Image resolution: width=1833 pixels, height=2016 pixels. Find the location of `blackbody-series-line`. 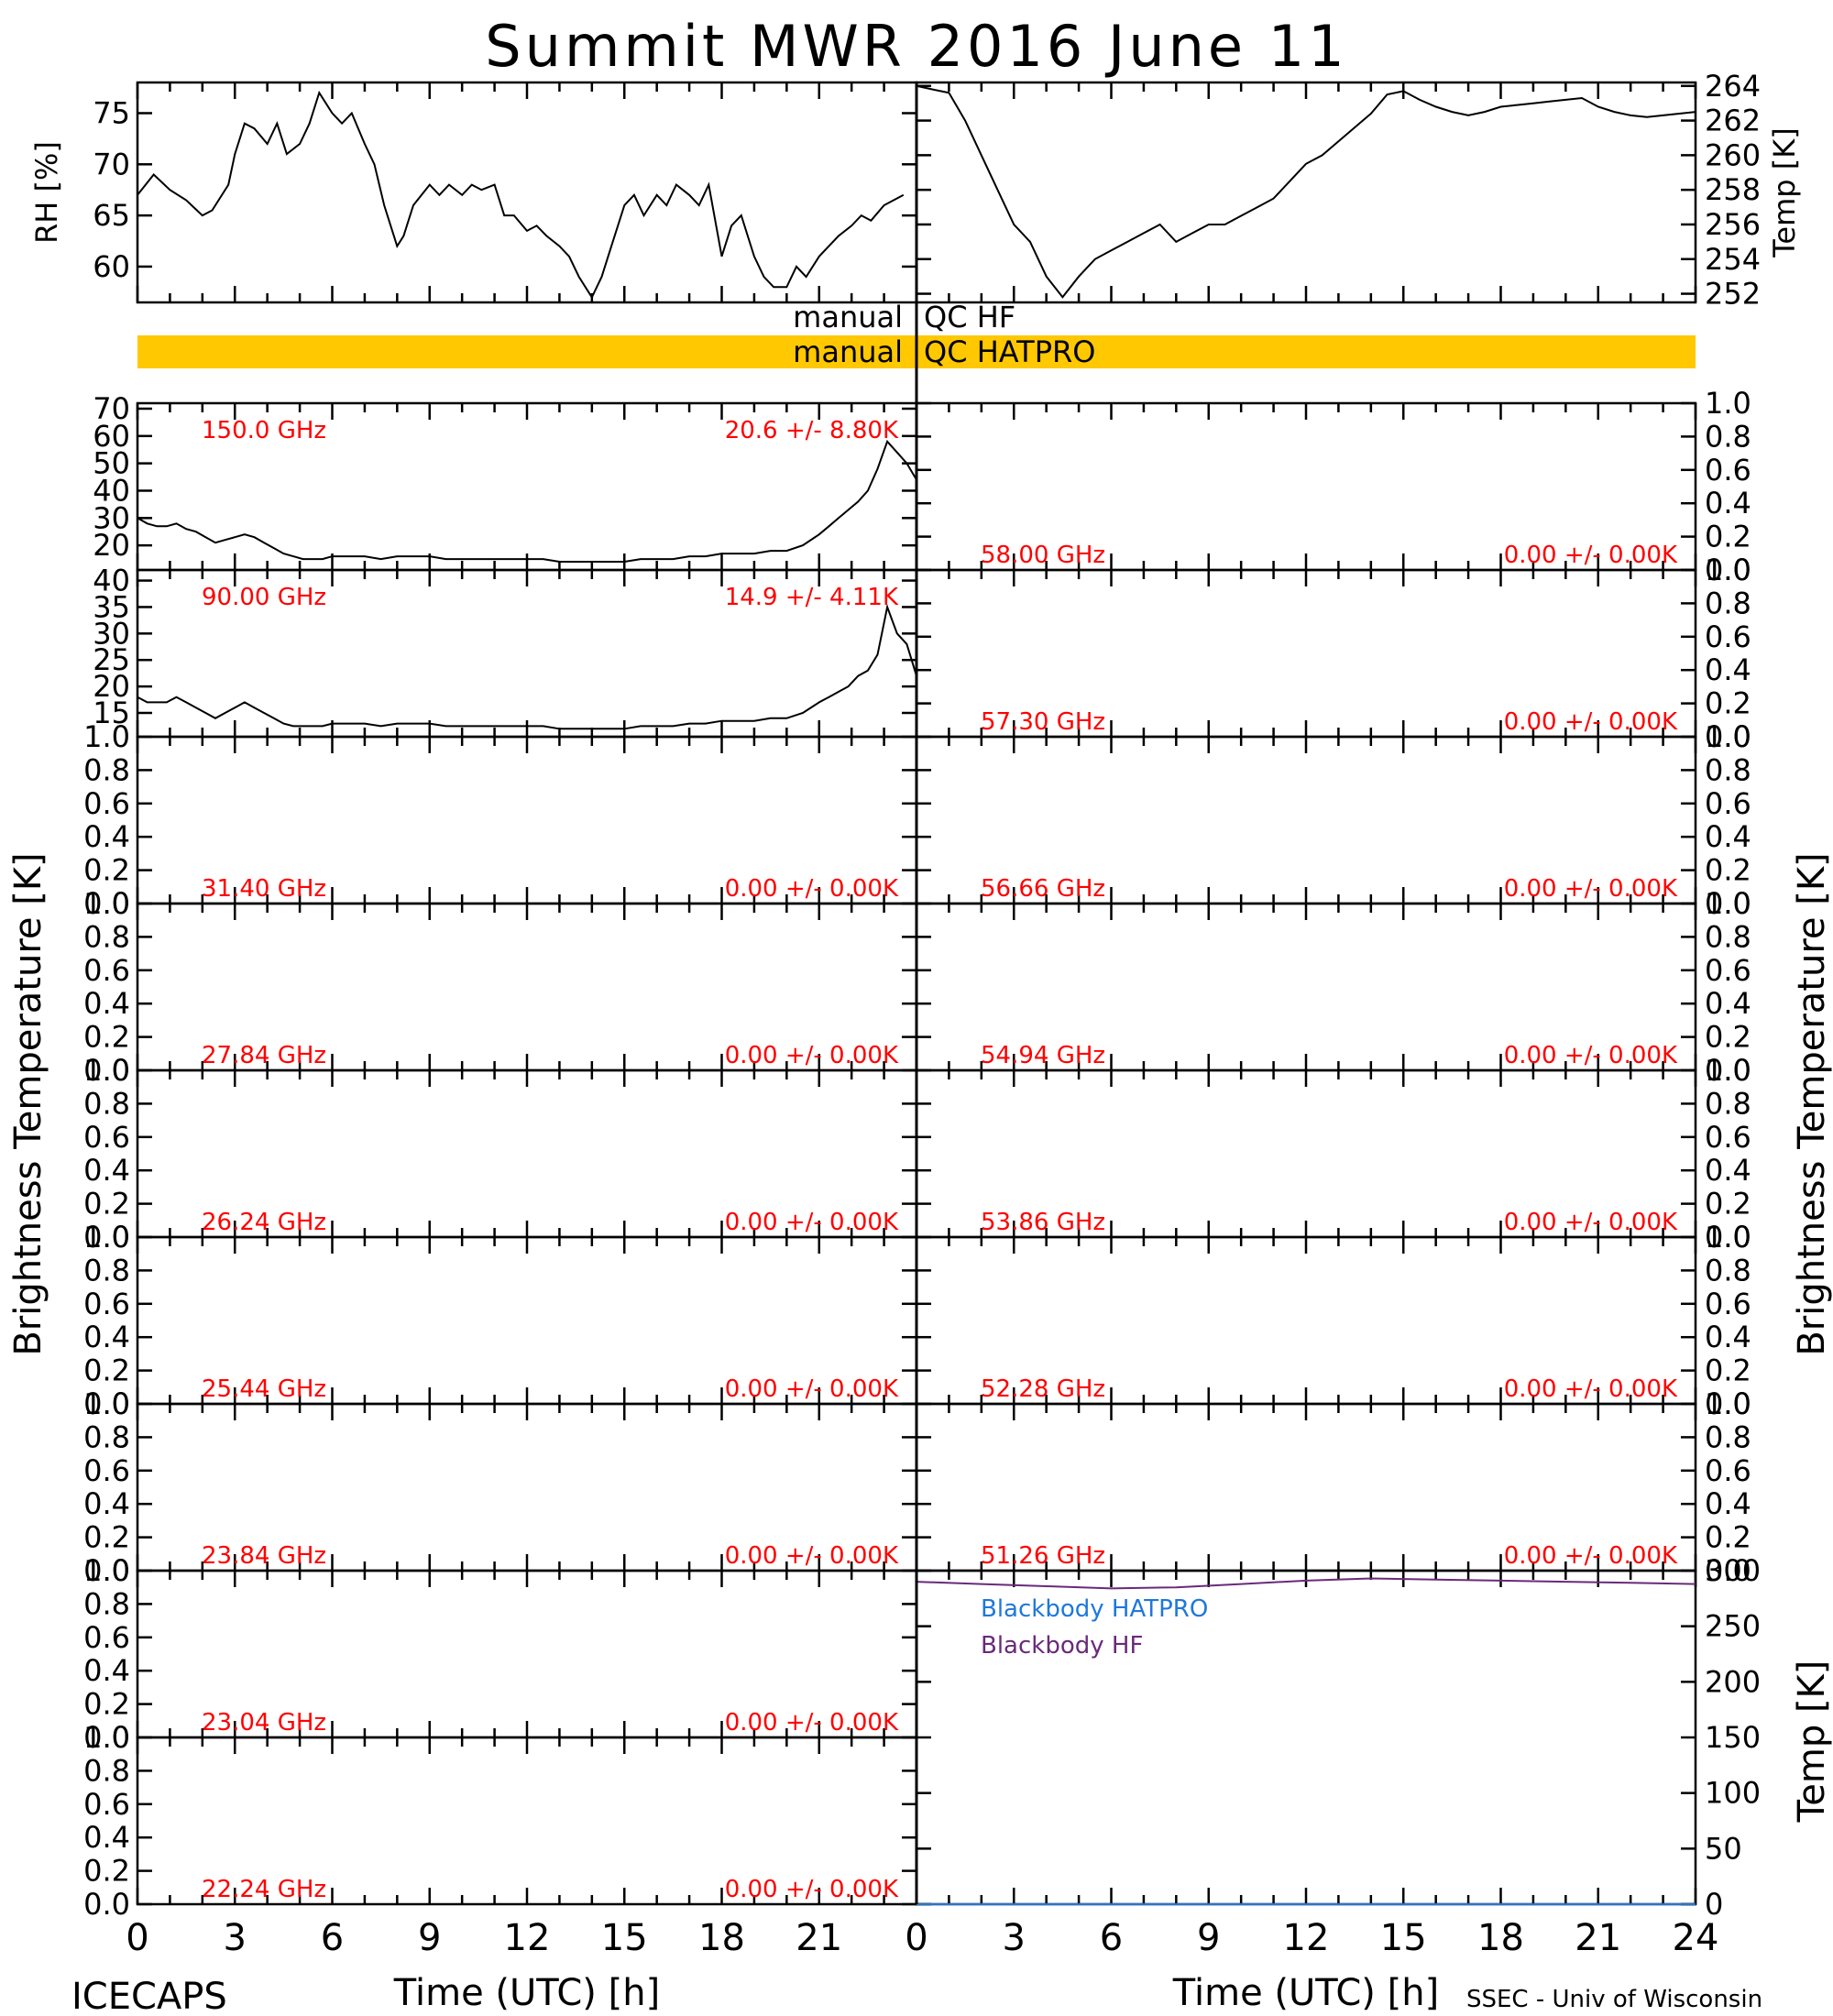

blackbody-series-line is located at coordinates (1306, 1583).